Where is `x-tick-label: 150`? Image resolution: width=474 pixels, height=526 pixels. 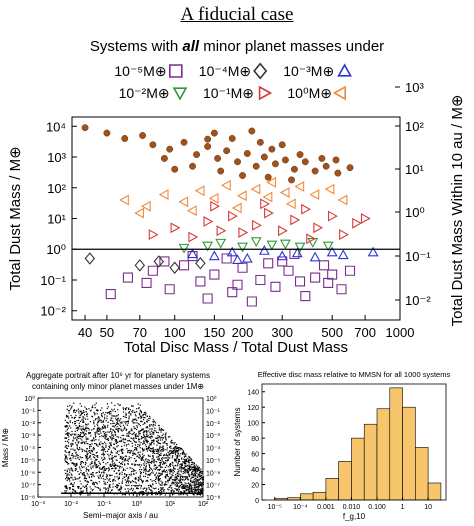 x-tick-label: 150 is located at coordinates (215, 332).